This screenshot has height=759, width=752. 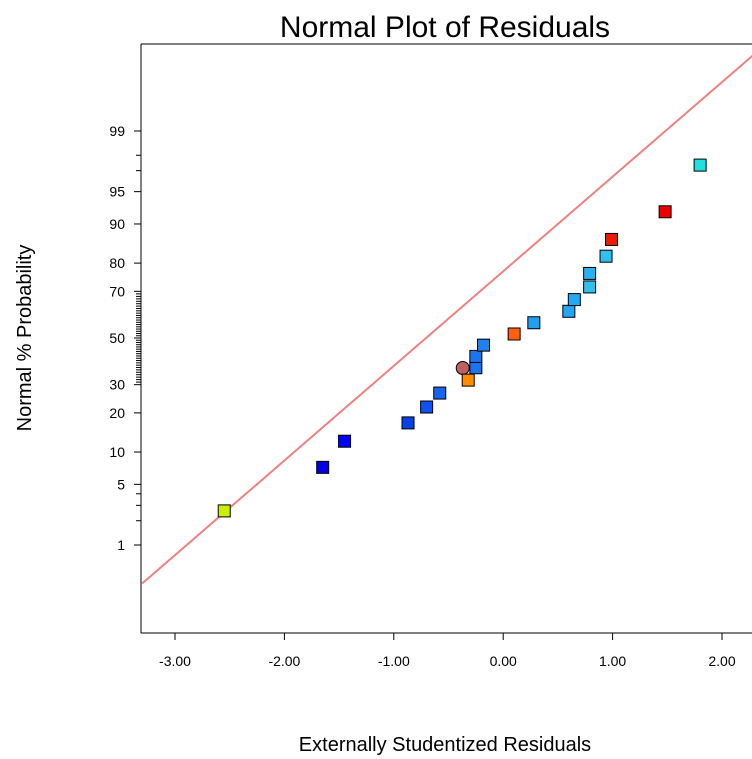 I want to click on y-tick-label: 80, so click(x=117, y=263).